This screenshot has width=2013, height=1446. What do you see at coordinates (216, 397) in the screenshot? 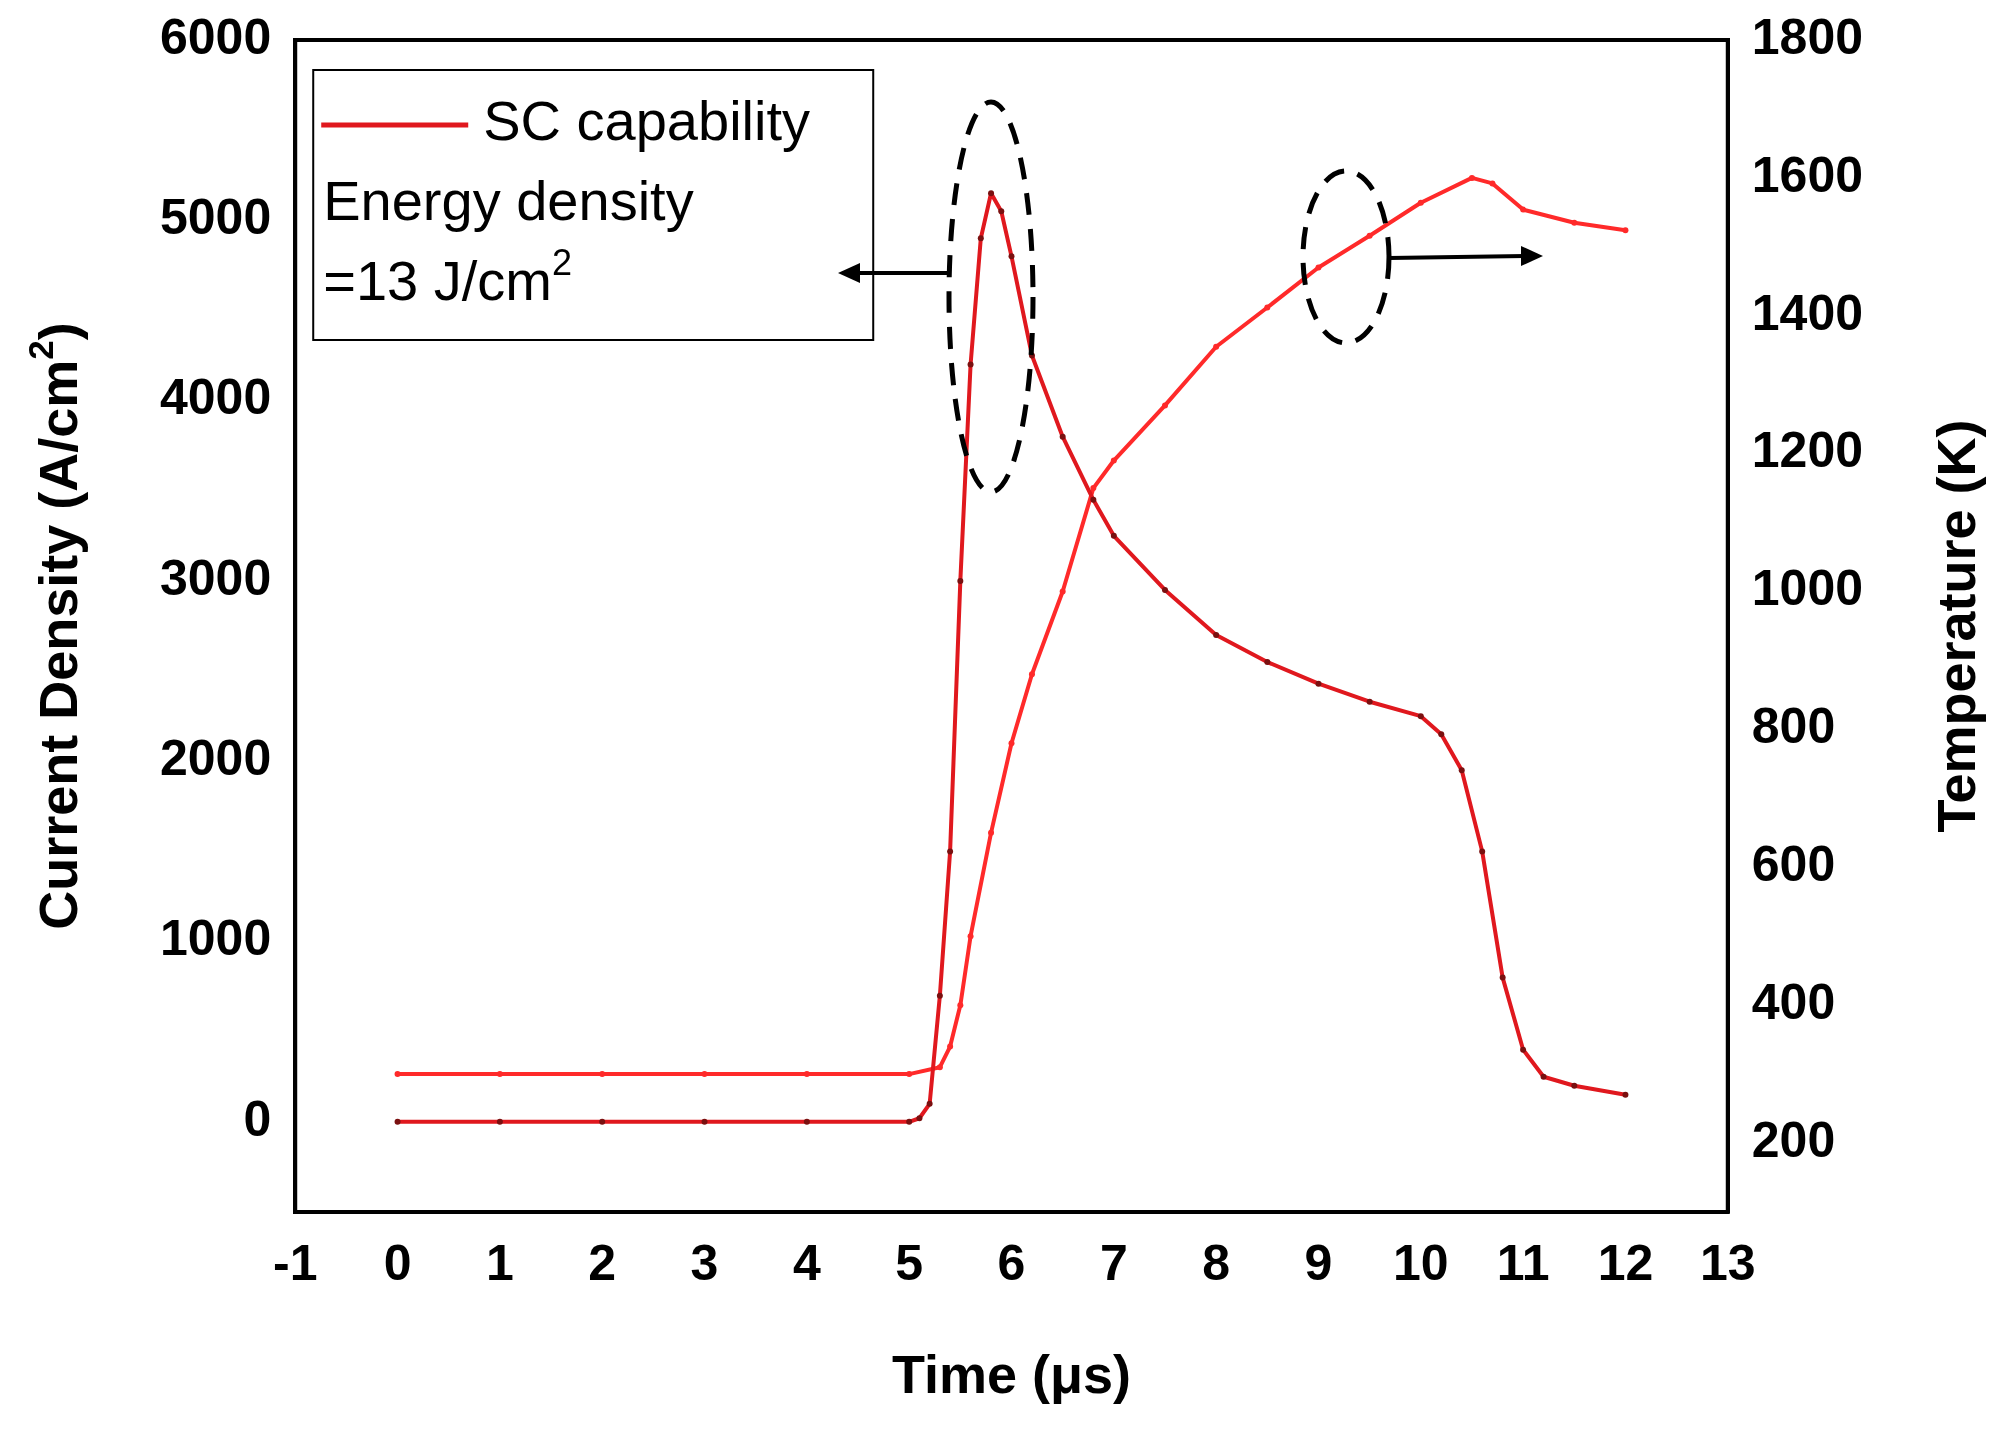
I see `y-tick-label: 4000` at bounding box center [216, 397].